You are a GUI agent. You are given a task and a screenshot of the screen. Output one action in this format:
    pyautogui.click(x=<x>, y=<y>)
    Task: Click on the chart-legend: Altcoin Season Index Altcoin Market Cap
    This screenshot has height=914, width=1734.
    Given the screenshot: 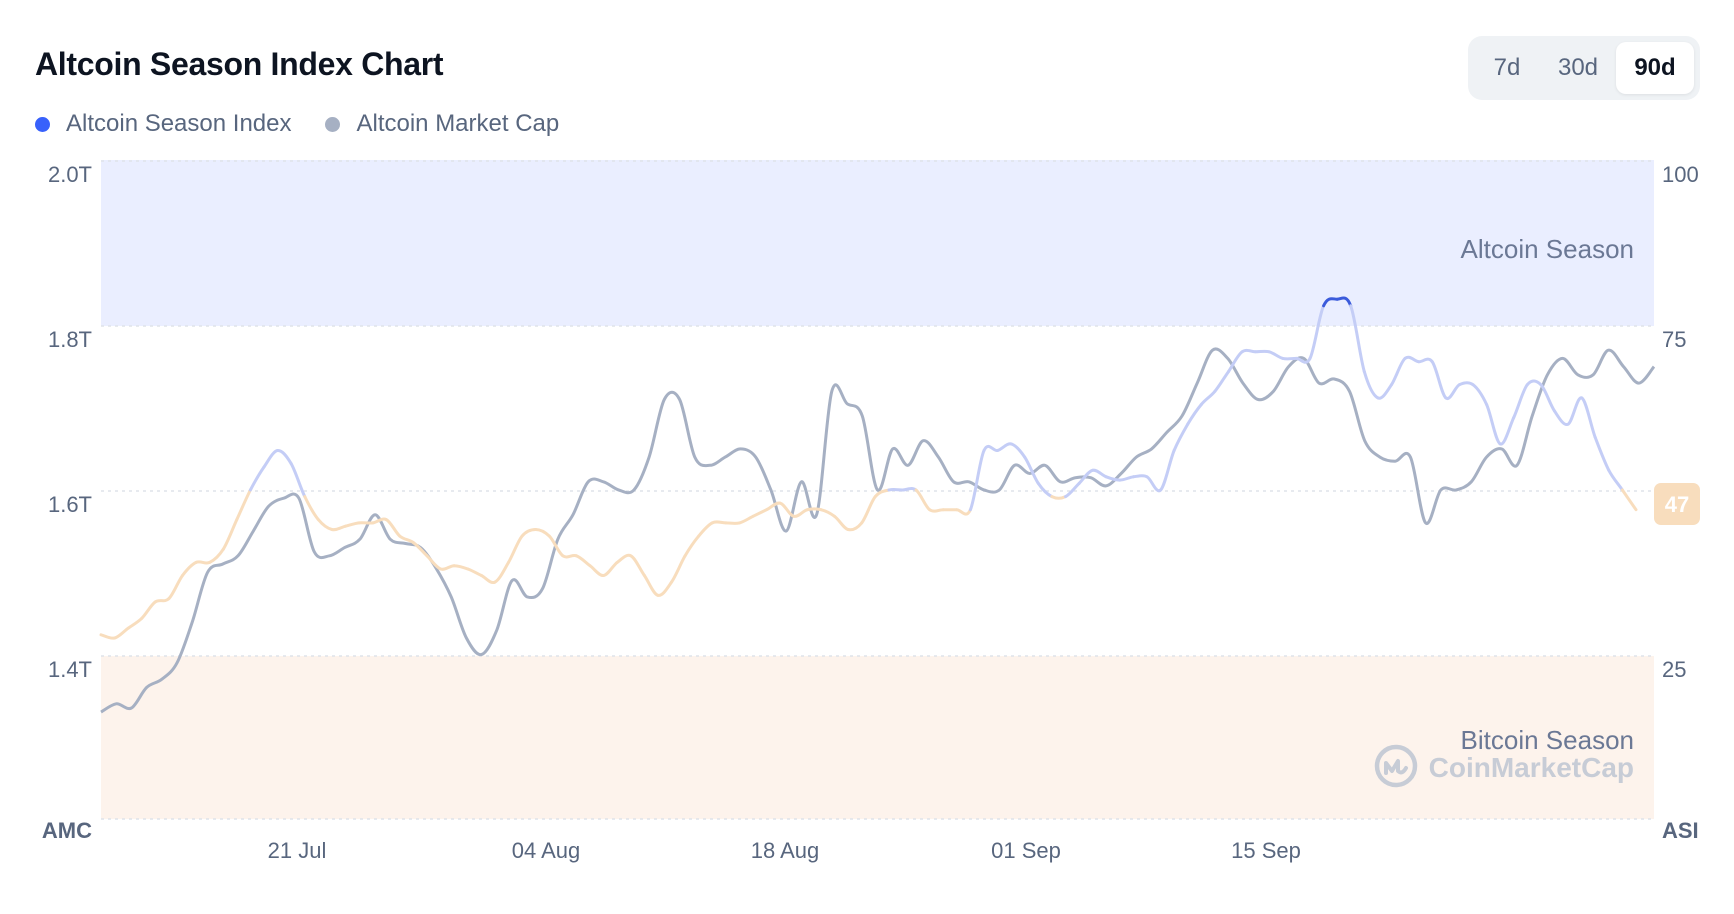 What is the action you would take?
    pyautogui.click(x=297, y=124)
    